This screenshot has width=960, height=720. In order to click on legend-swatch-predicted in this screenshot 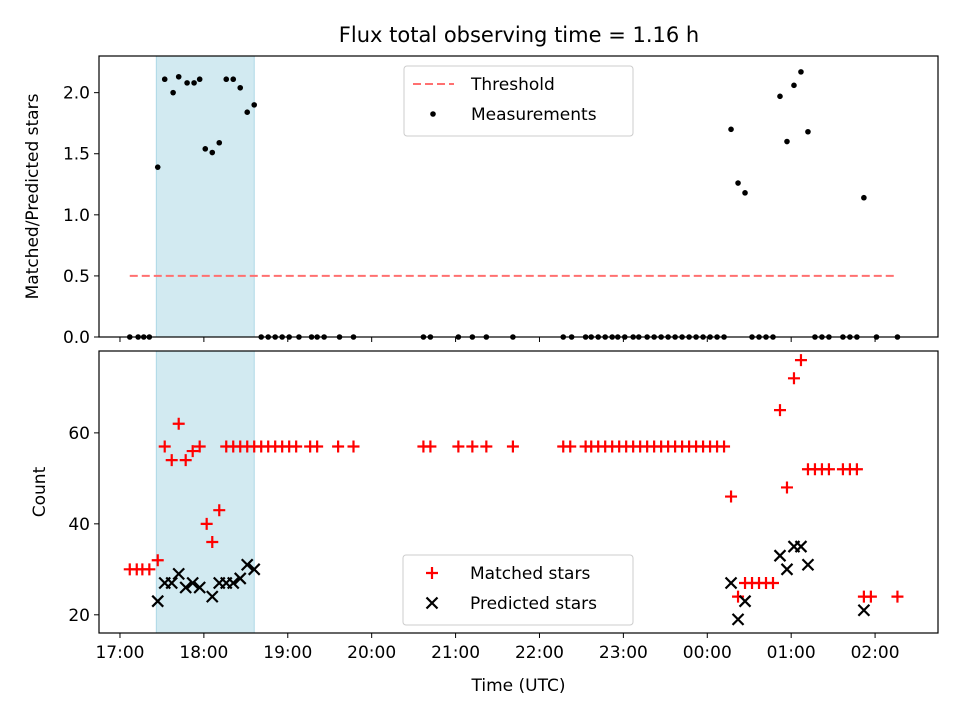, I will do `click(432, 603)`.